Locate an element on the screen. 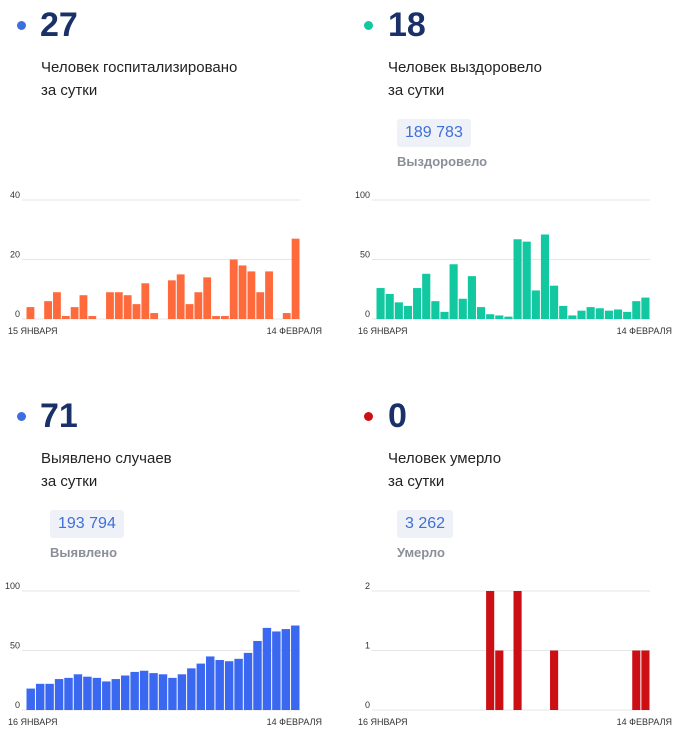  deaths-chart: 0 1 2 16 ЯНВАРЯ 14 ФЕВРАЛЯ is located at coordinates (515, 654).